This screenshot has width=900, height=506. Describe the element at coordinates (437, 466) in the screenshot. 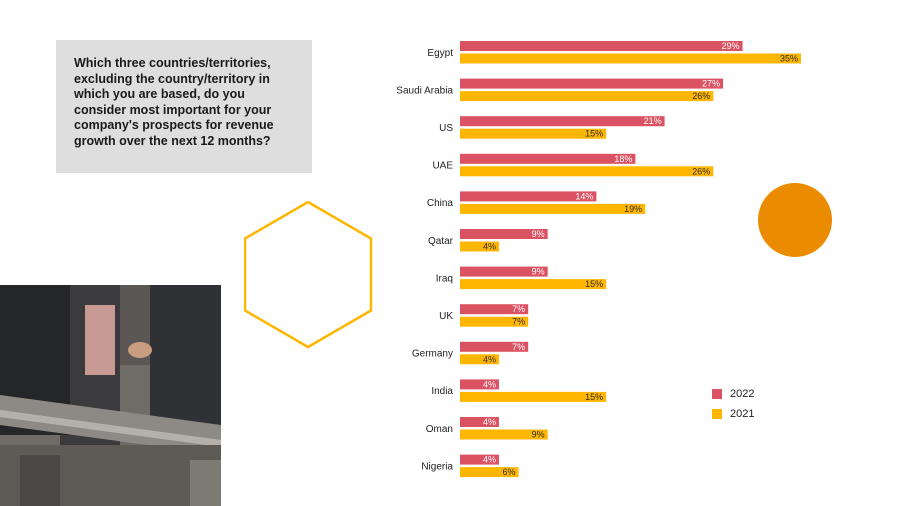

I see `category-label: Nigeria` at that location.